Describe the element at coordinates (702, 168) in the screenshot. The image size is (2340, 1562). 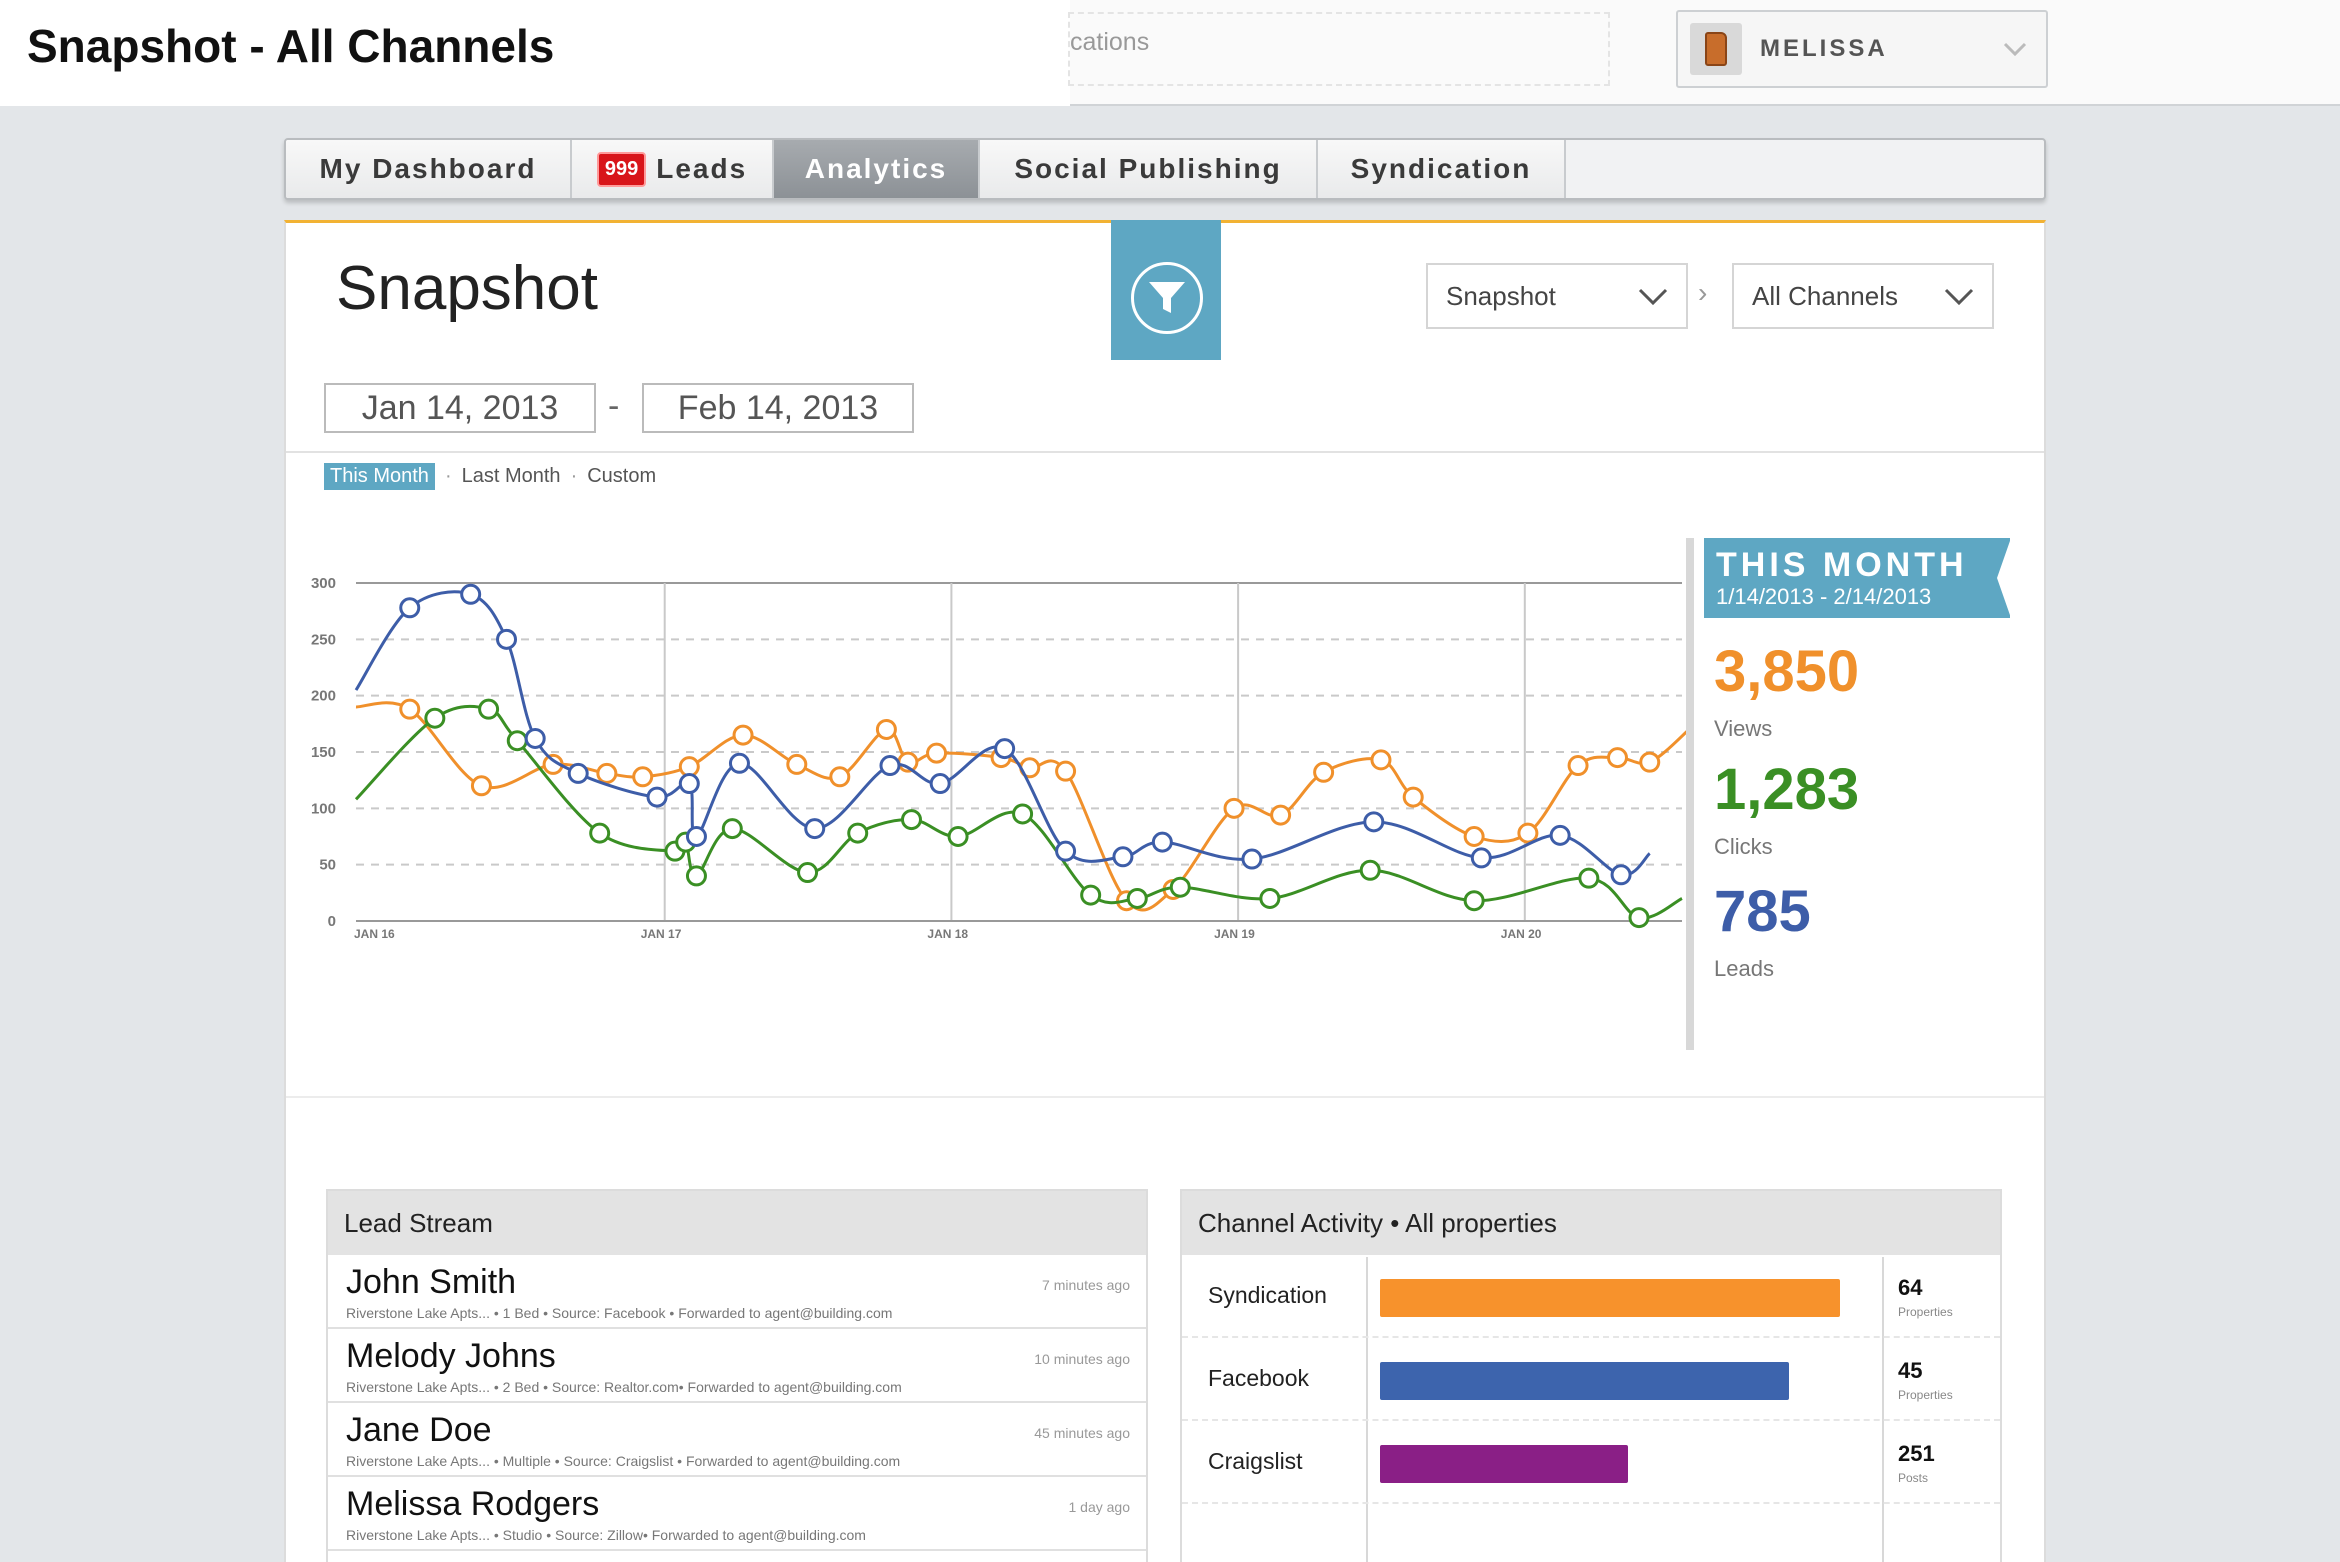
I see `tab-label: Leads` at that location.